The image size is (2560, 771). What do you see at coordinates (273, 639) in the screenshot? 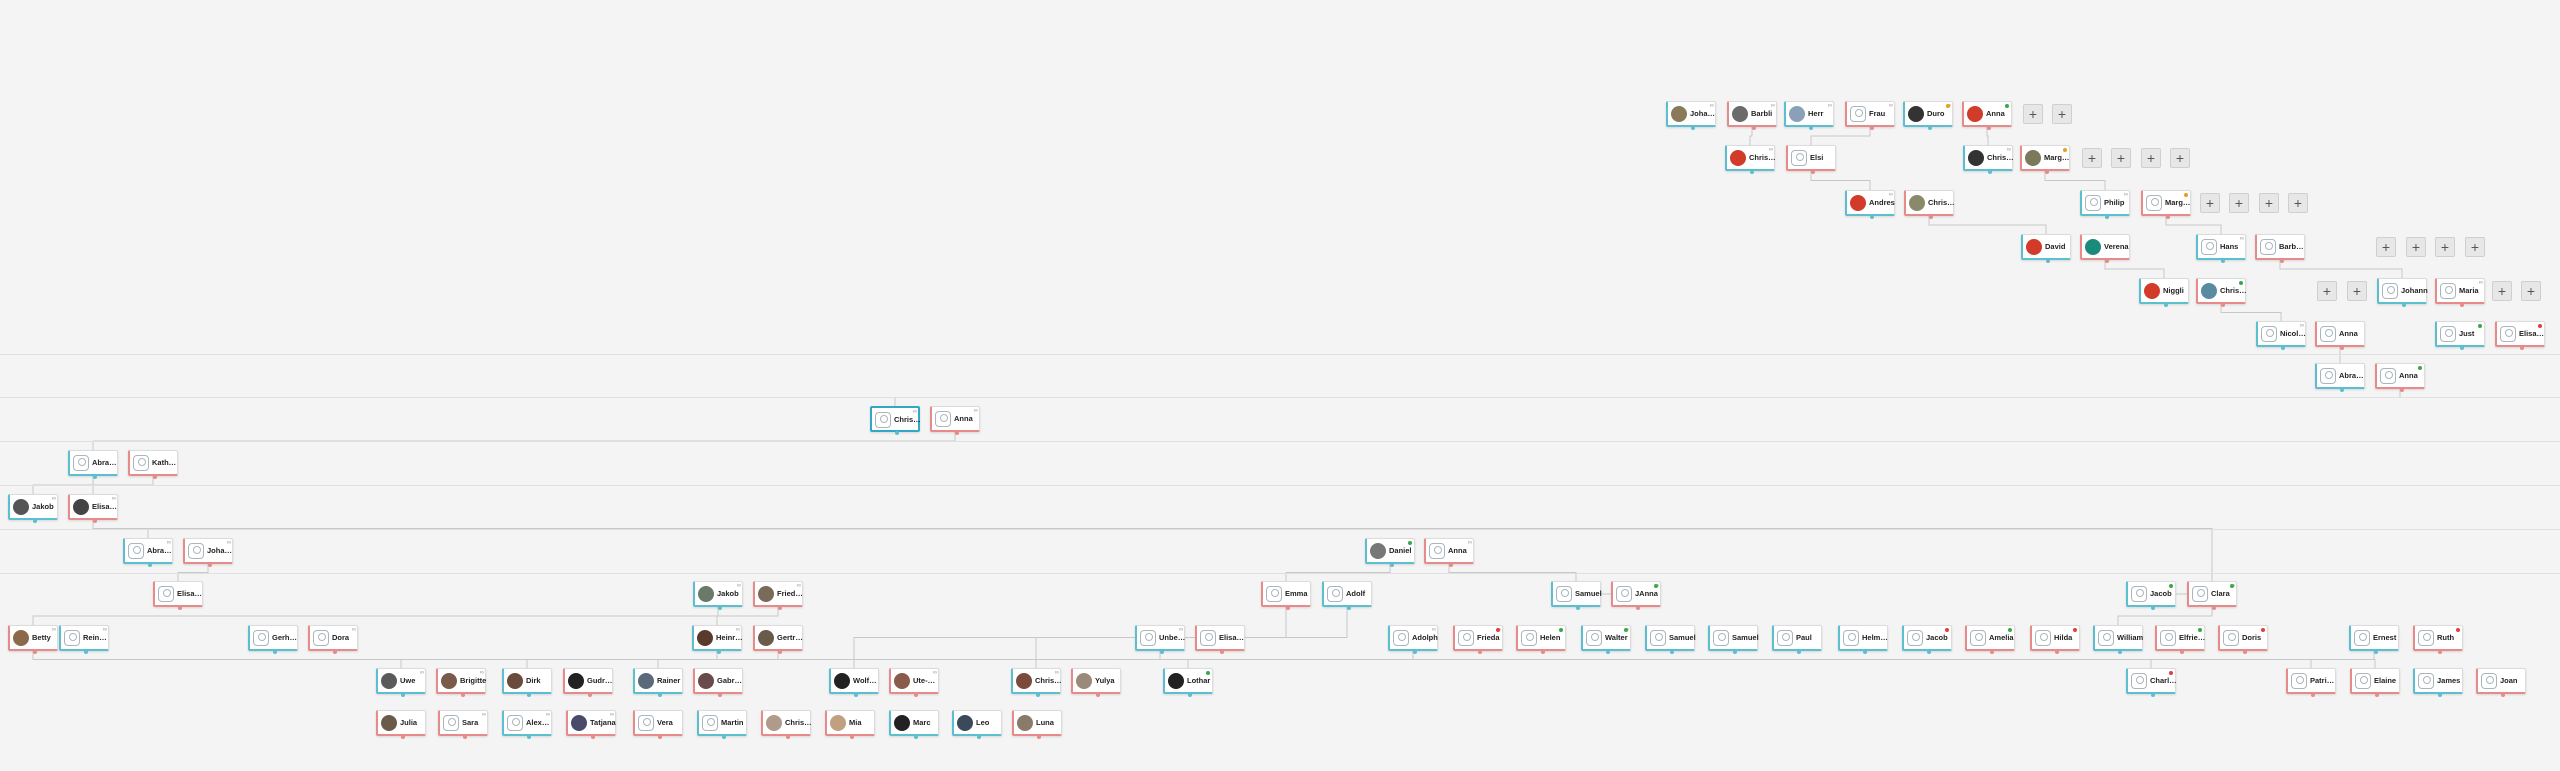
I see `person-card: Gerhard` at bounding box center [273, 639].